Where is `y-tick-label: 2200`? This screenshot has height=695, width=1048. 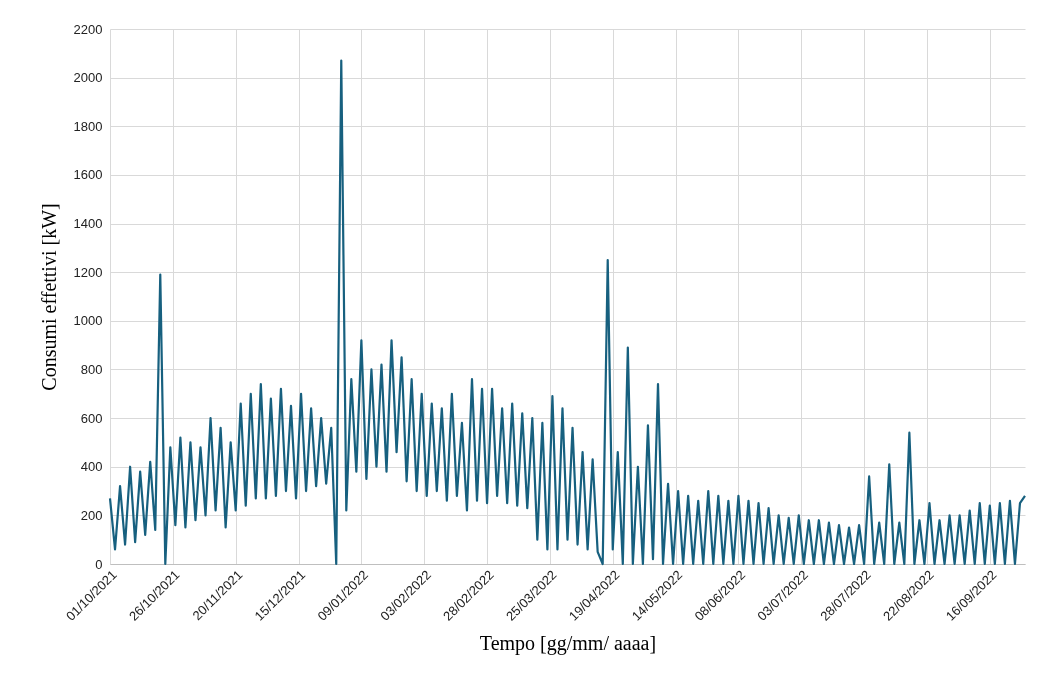
y-tick-label: 2200 is located at coordinates (88, 29).